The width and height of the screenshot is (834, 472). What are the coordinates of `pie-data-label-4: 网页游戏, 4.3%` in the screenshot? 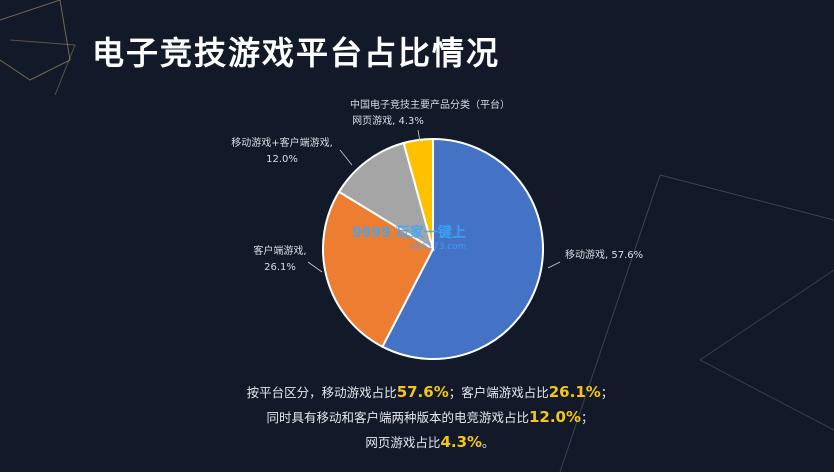 It's located at (388, 120).